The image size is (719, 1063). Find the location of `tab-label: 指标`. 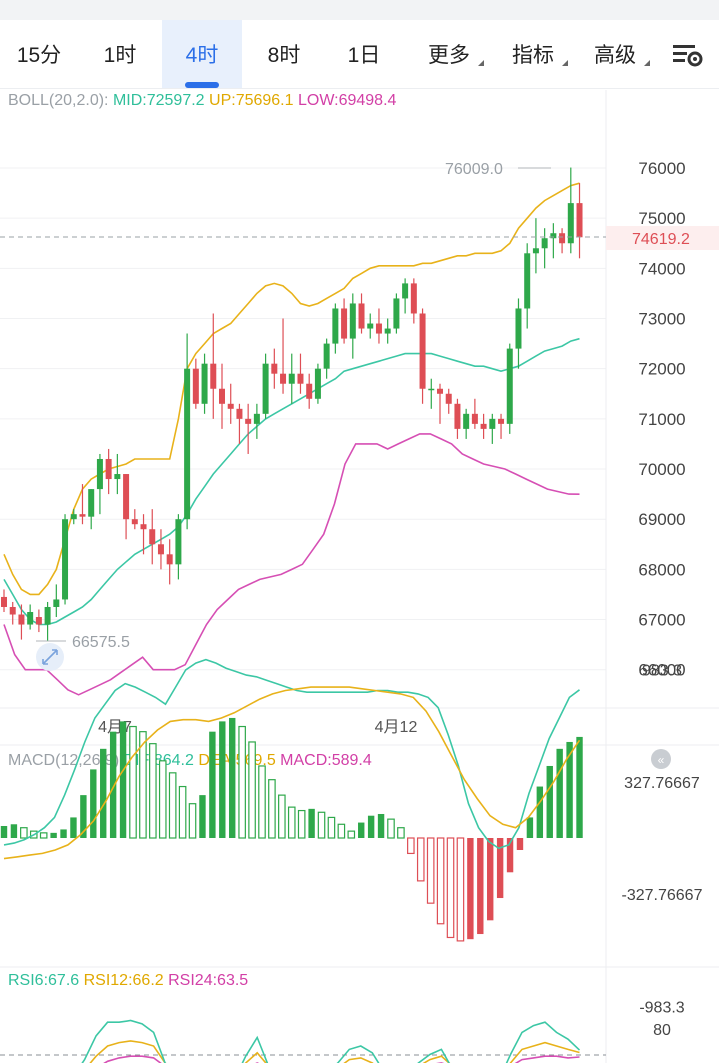

tab-label: 指标 is located at coordinates (533, 55).